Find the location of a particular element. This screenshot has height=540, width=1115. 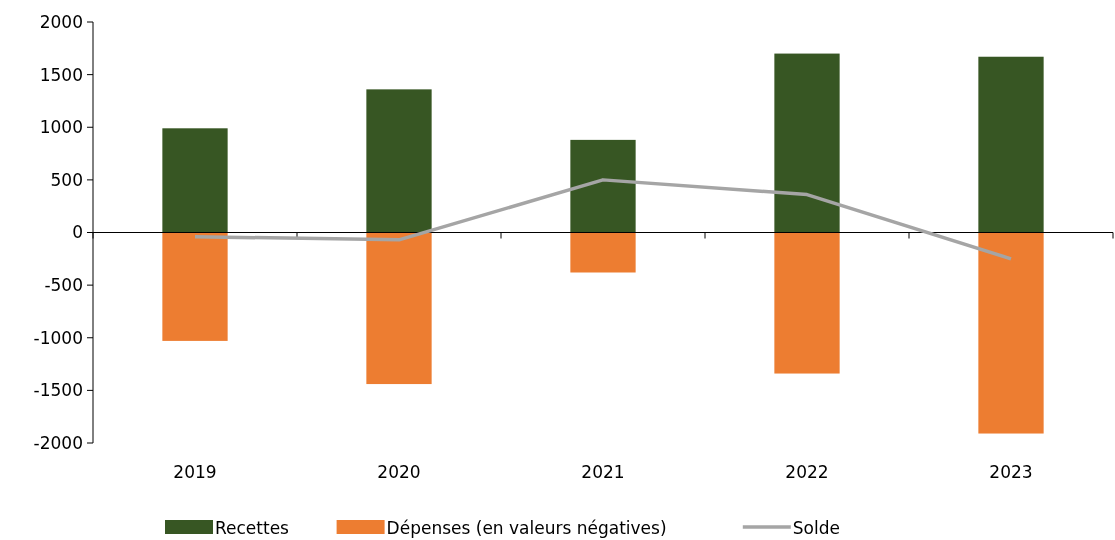

y-tick-label: 1000 is located at coordinates (61, 127).